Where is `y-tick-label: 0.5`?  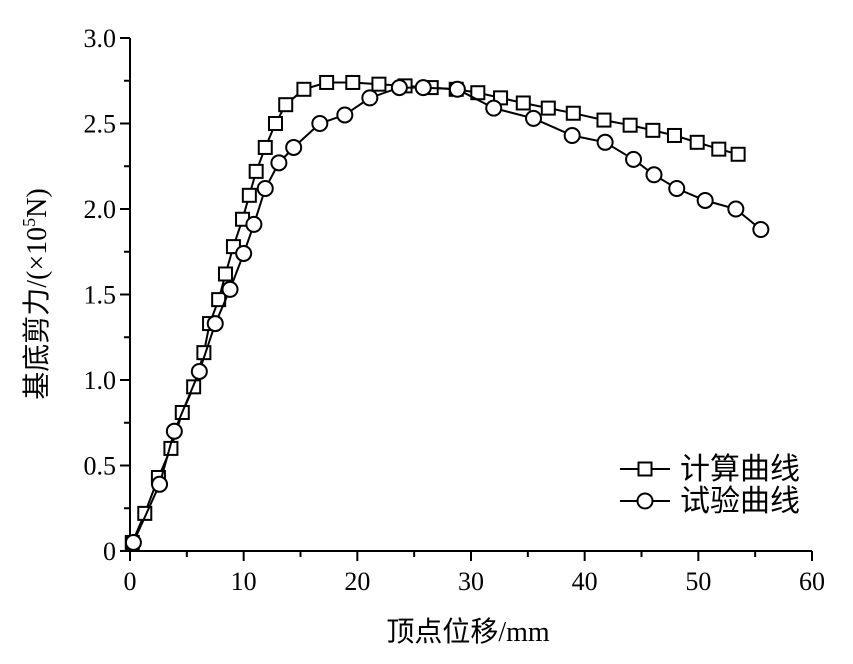 y-tick-label: 0.5 is located at coordinates (100, 466).